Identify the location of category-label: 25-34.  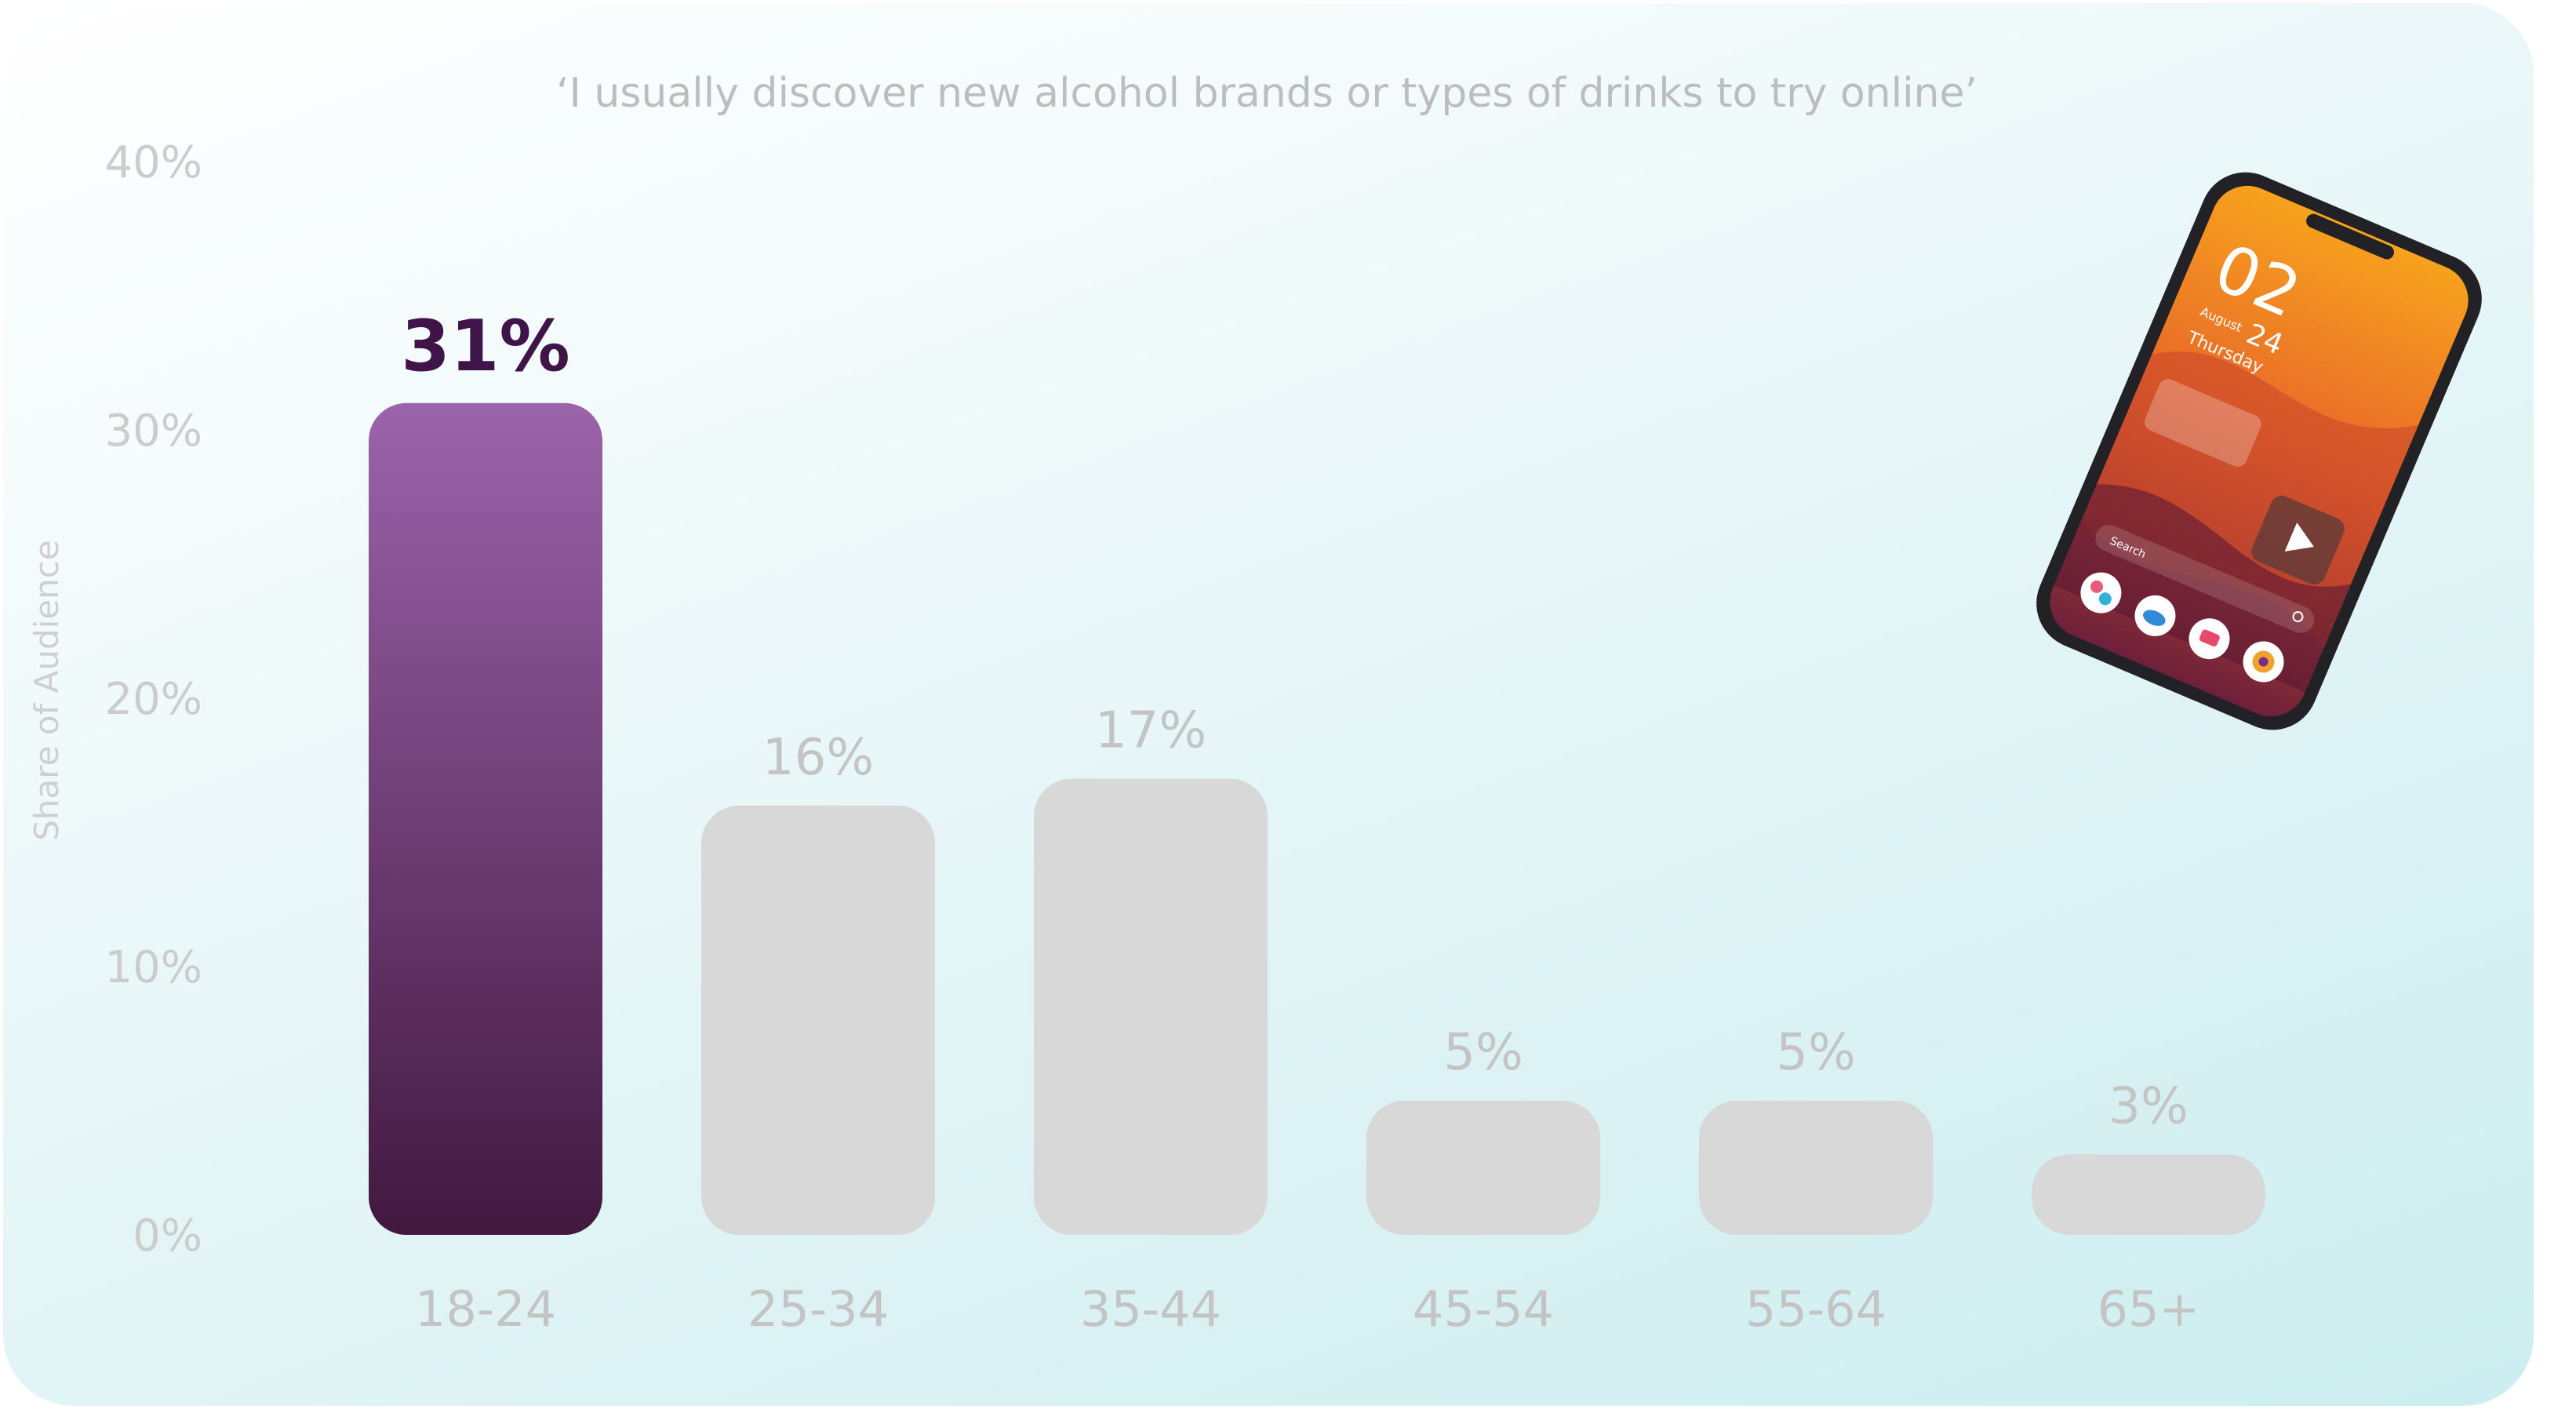
(818, 1309).